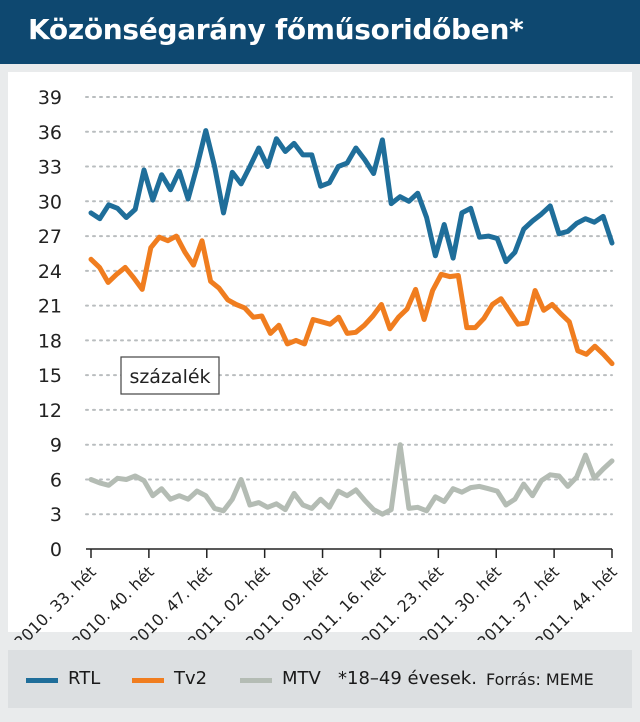  I want to click on legend: RTL Tv2 MTV *18–49 évesek. Forrás: MEME, so click(320, 679).